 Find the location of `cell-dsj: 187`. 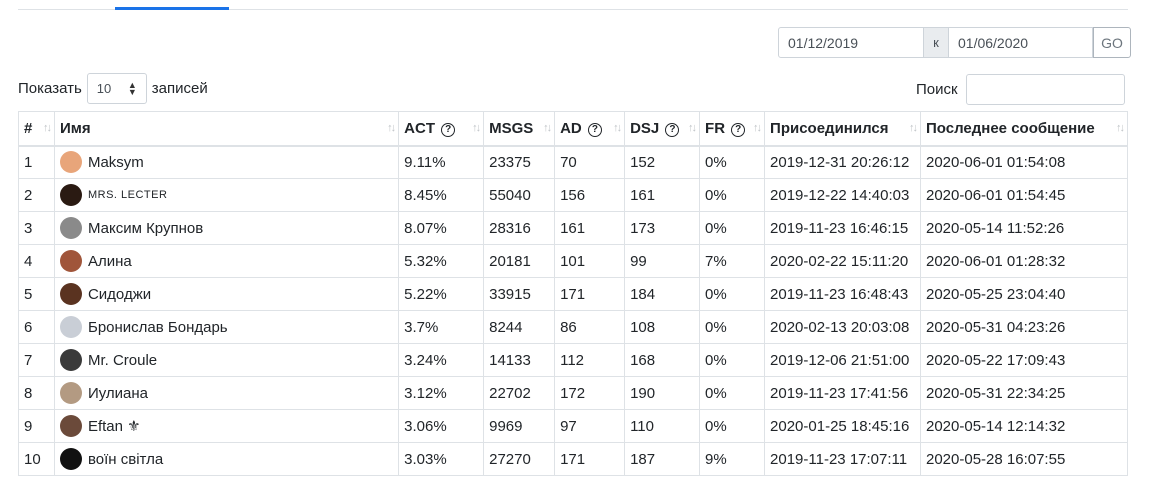

cell-dsj: 187 is located at coordinates (662, 459).